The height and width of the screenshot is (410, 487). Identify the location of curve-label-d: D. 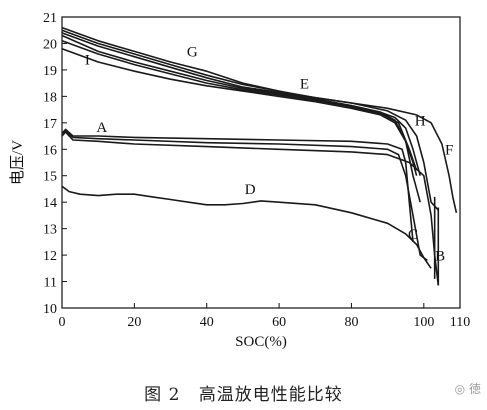
(250, 190).